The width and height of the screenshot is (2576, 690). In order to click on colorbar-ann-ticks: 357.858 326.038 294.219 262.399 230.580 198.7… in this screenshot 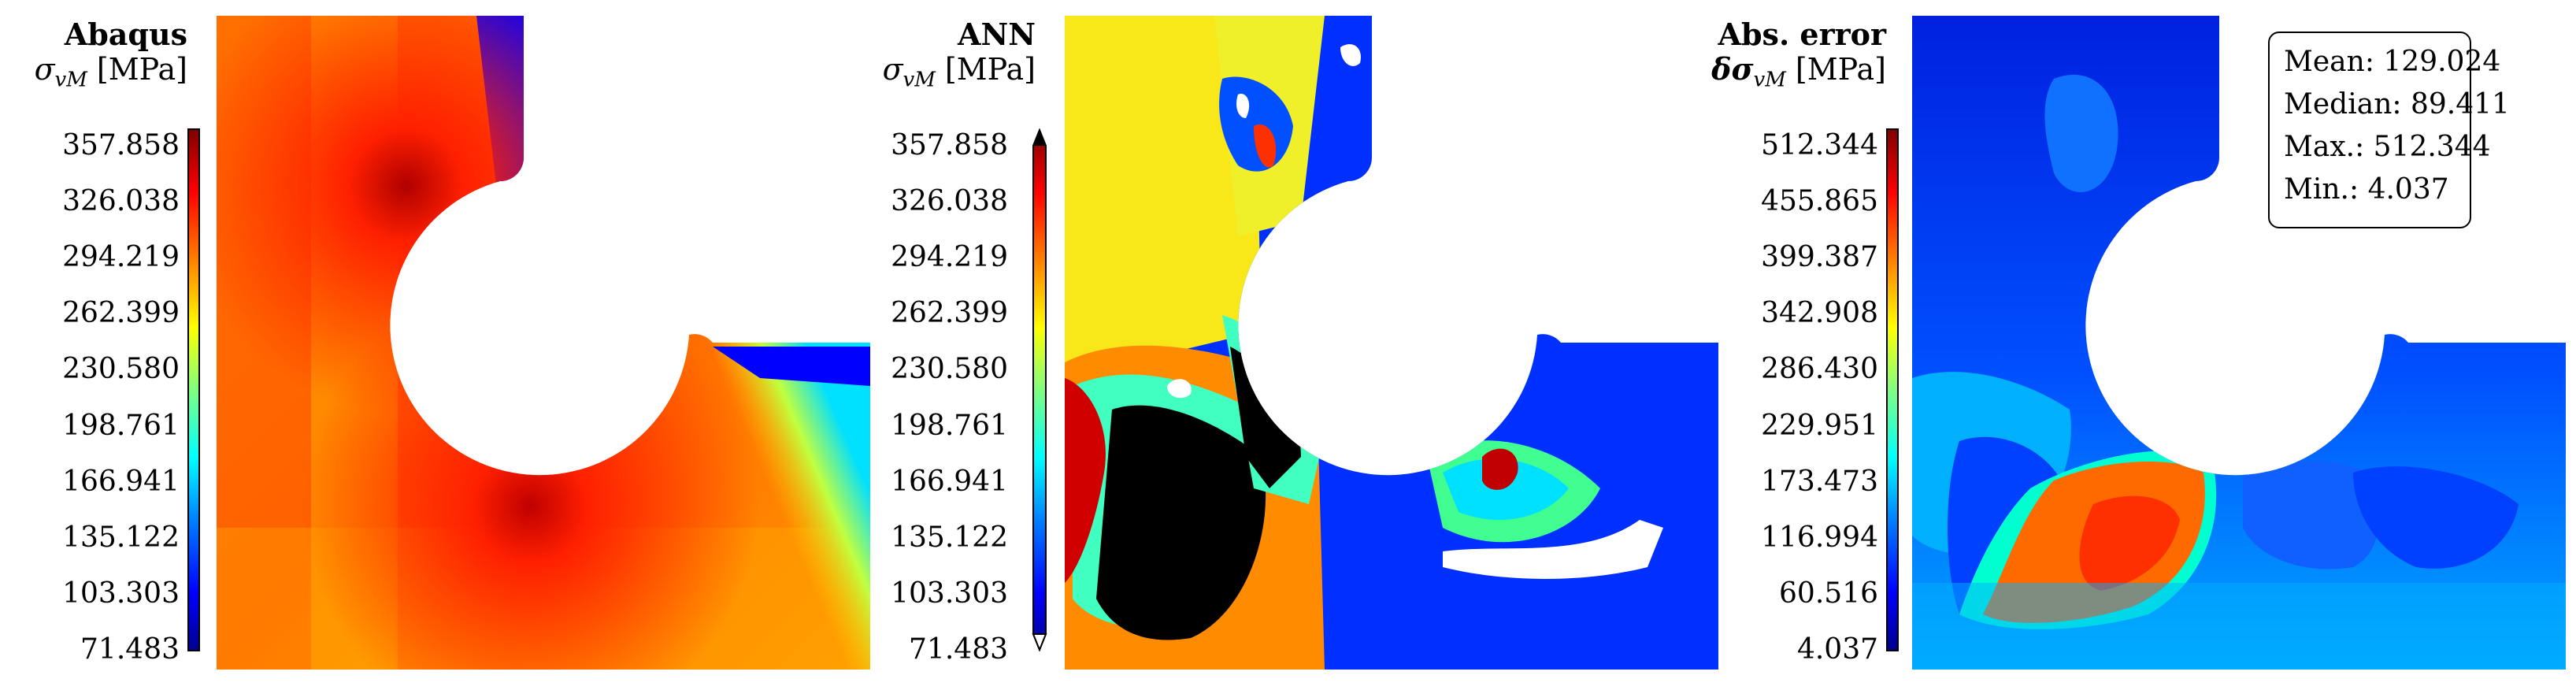, I will do `click(929, 345)`.